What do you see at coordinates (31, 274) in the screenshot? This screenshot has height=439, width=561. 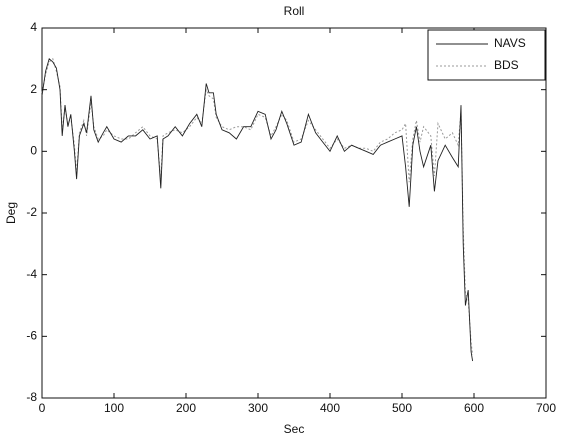 I see `y-tick-label: -4` at bounding box center [31, 274].